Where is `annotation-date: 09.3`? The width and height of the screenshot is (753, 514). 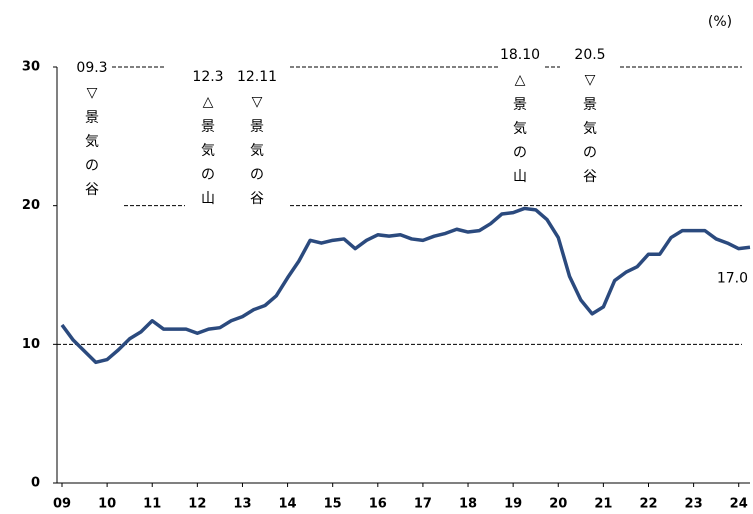 annotation-date: 09.3 is located at coordinates (91, 68).